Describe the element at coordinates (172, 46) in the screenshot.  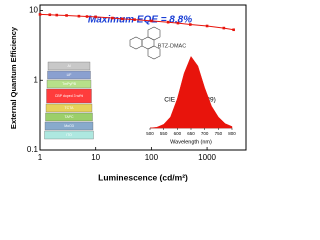
I see `molecule-label: BTZ-DMAC` at that location.